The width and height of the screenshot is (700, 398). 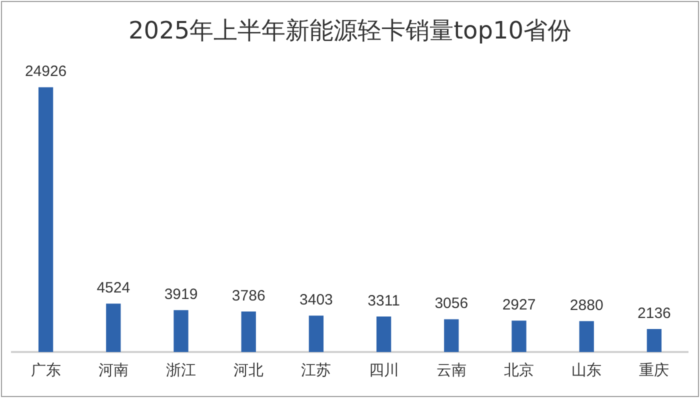 I want to click on data-label: 3919, so click(x=181, y=295).